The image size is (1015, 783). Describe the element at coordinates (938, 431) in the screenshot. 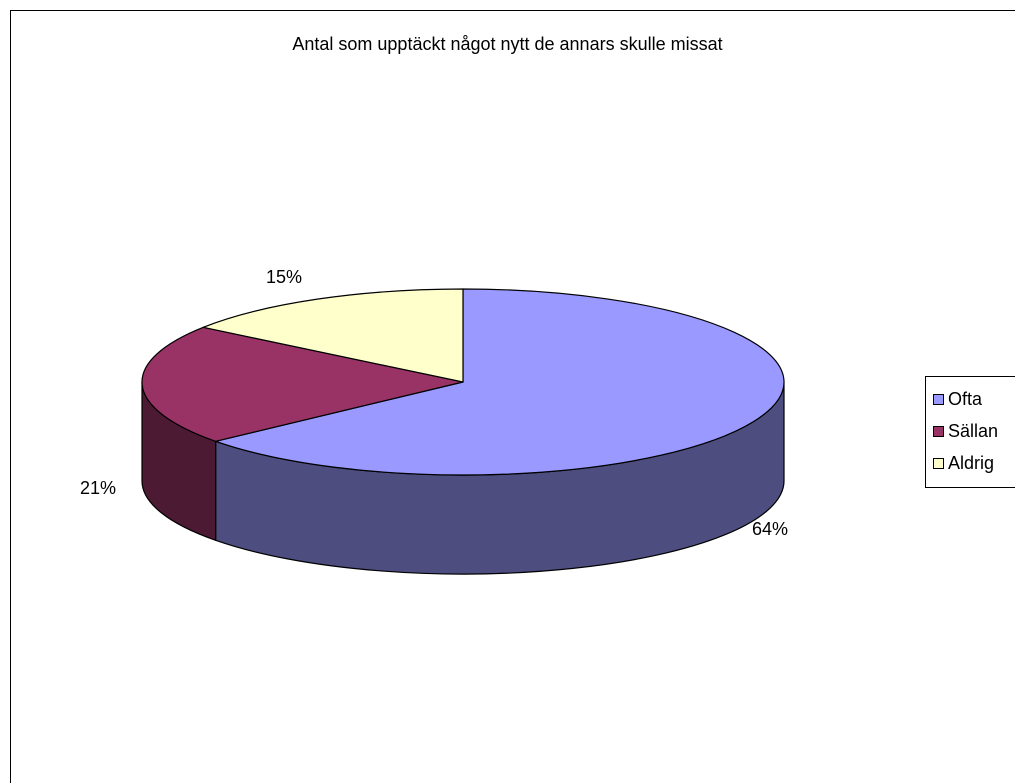

I see `legend-swatch-sallan` at that location.